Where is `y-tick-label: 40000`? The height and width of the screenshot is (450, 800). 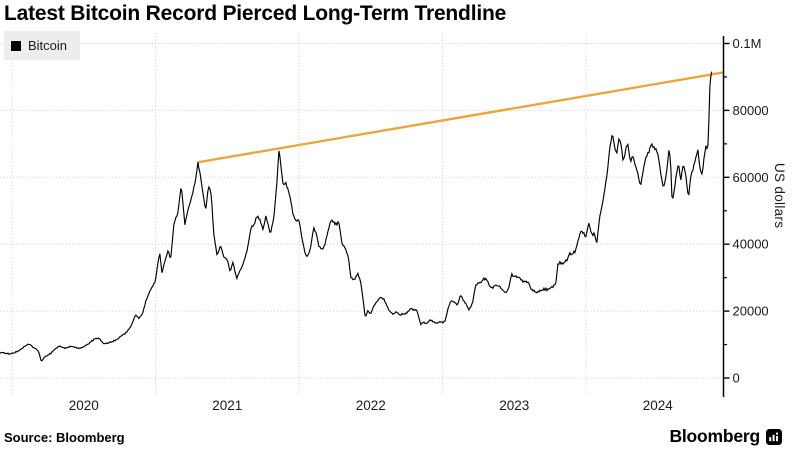 y-tick-label: 40000 is located at coordinates (751, 244).